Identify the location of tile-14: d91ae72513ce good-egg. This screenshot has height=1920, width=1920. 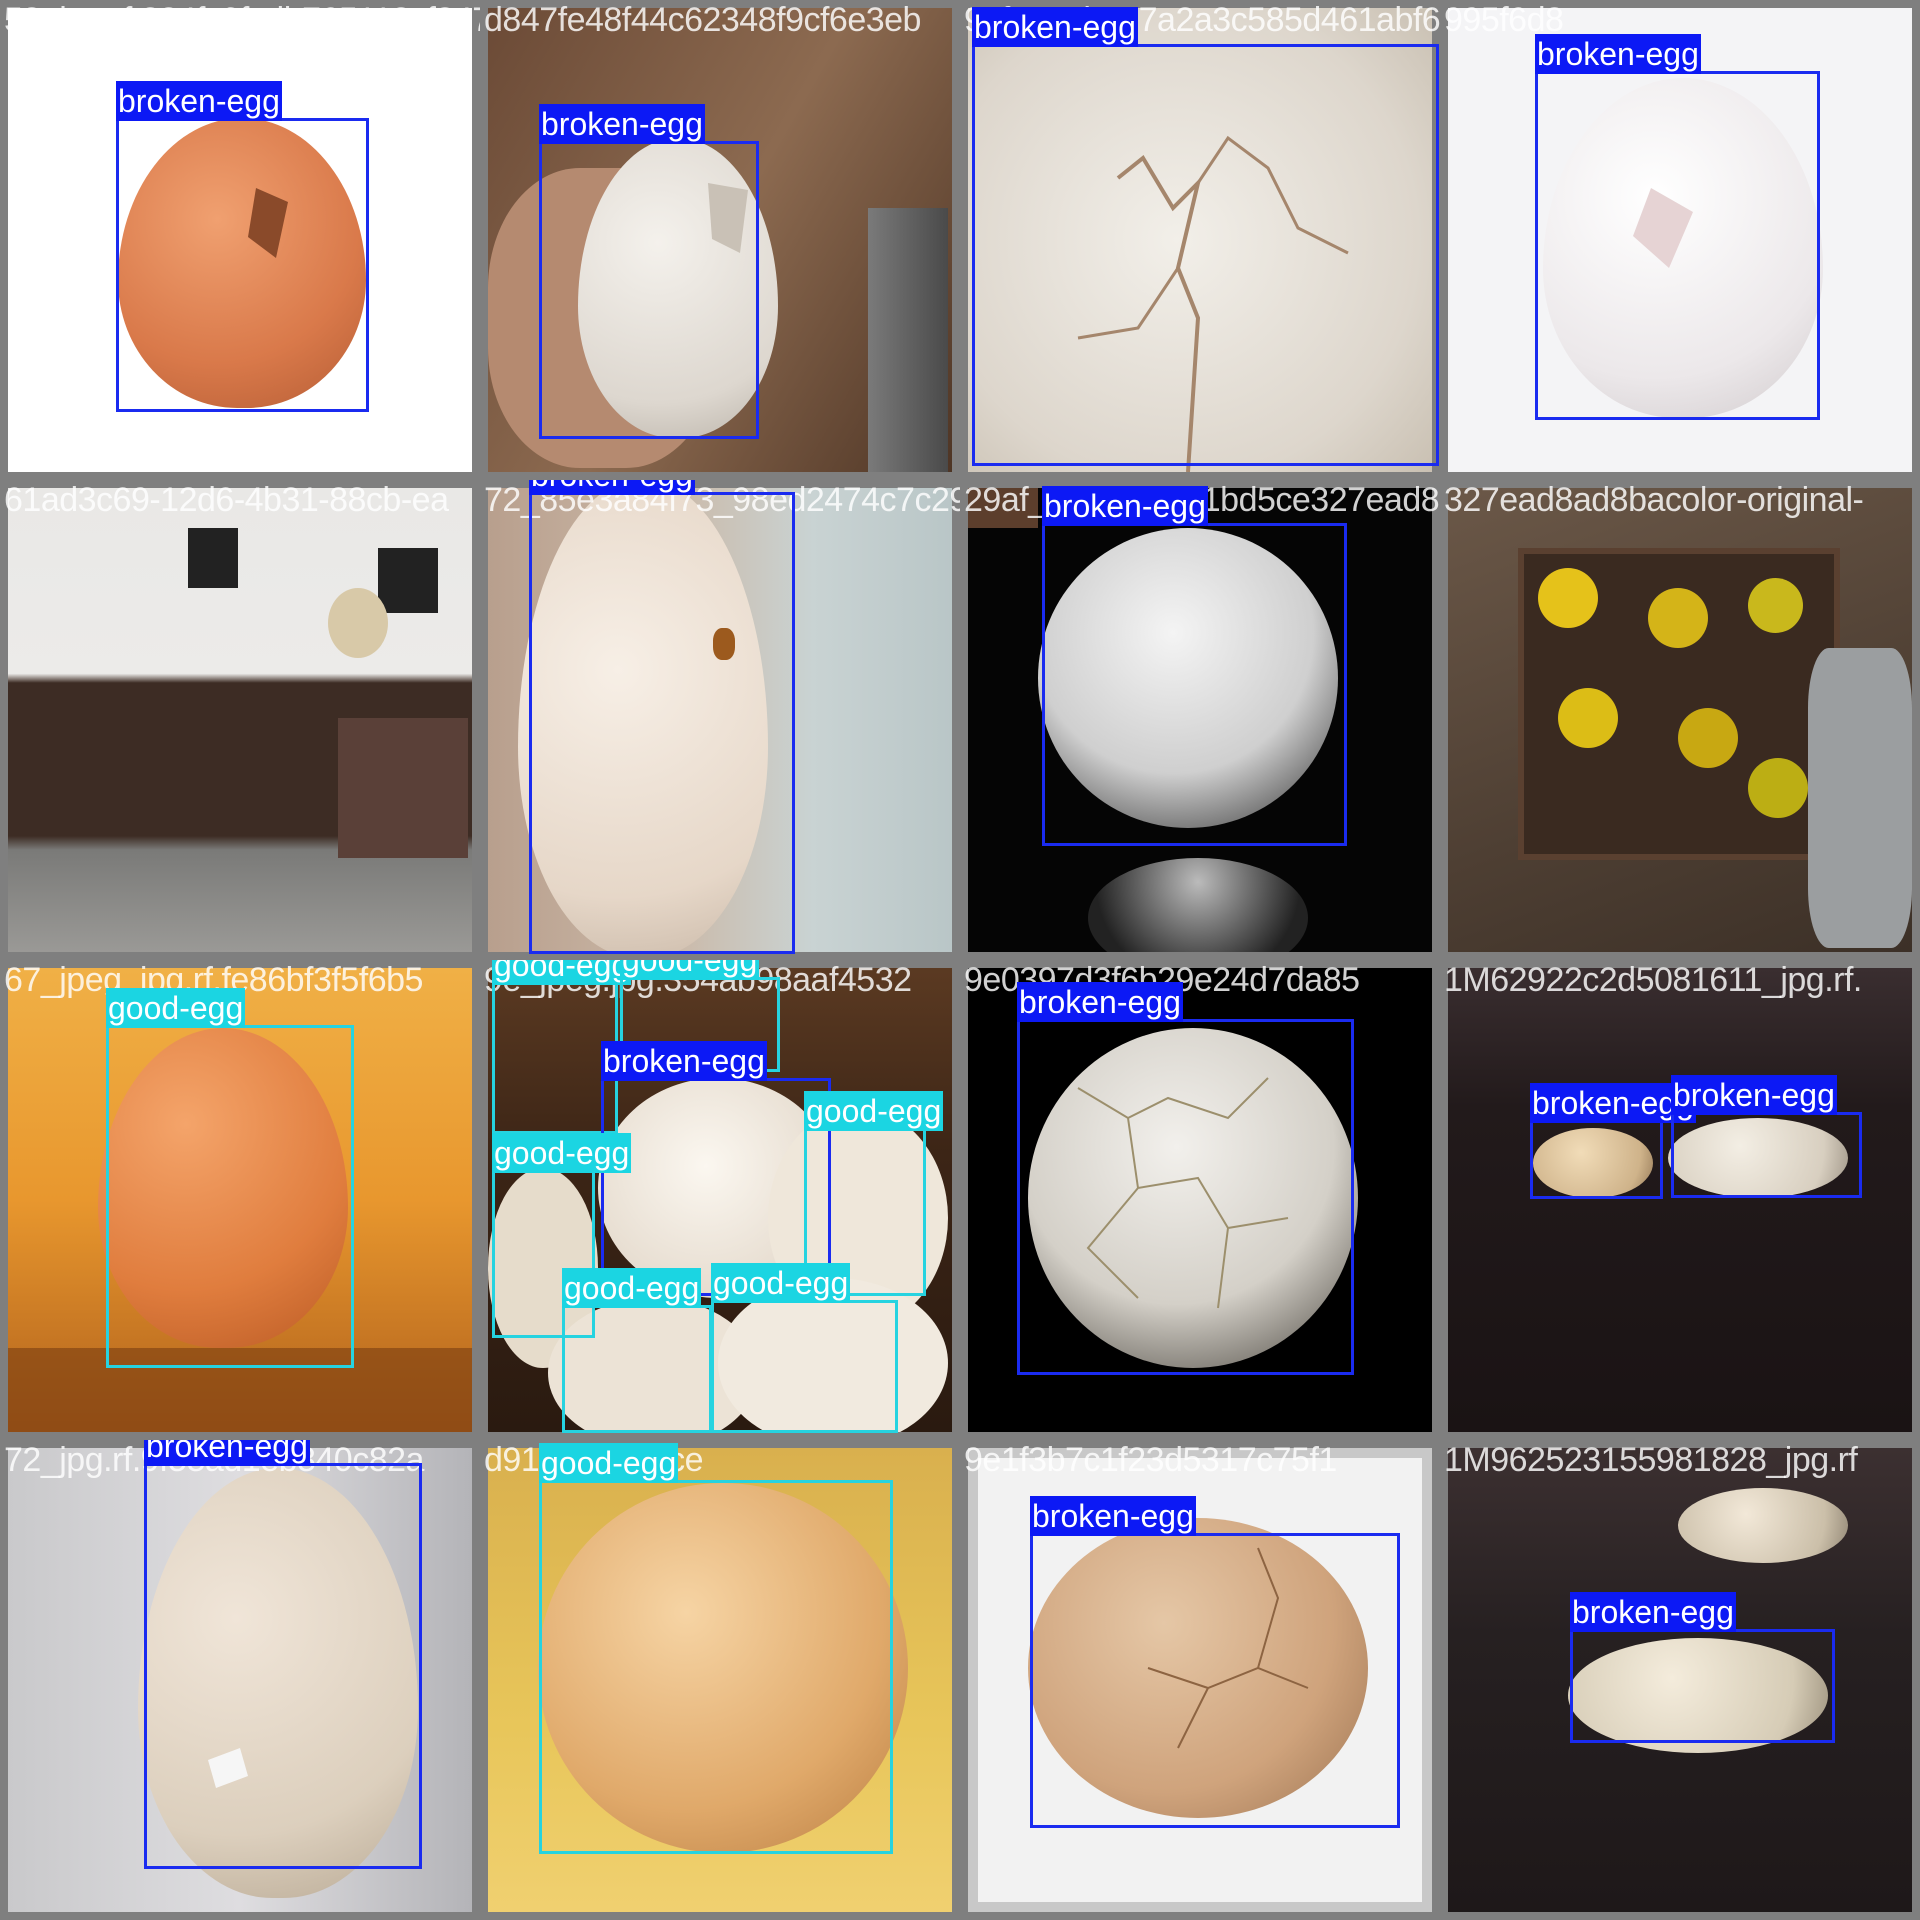
(720, 1680).